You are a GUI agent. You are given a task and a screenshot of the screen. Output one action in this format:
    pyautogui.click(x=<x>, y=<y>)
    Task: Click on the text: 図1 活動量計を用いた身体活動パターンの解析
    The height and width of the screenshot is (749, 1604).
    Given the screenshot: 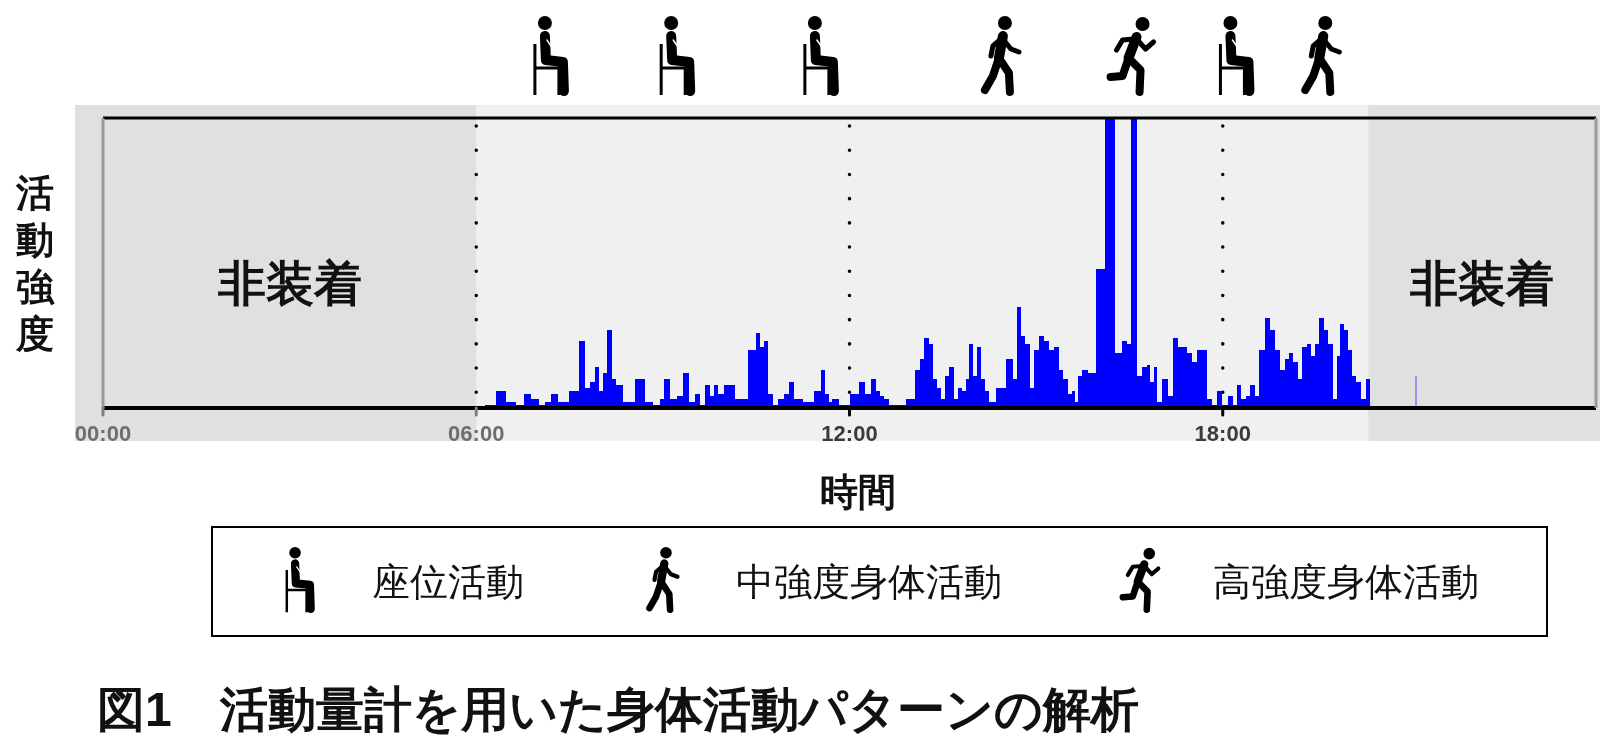 What is the action you would take?
    pyautogui.click(x=618, y=709)
    